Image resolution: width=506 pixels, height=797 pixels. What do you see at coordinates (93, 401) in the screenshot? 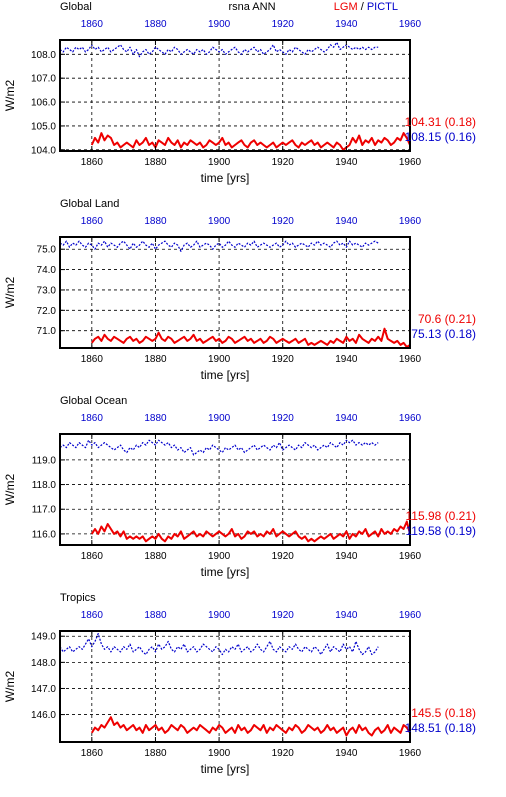
I see `panel-title: Global Ocean` at bounding box center [93, 401].